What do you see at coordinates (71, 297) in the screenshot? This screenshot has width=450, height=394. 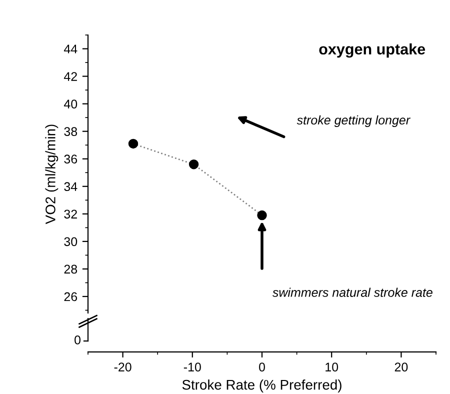 I see `y-tick-label: 26` at bounding box center [71, 297].